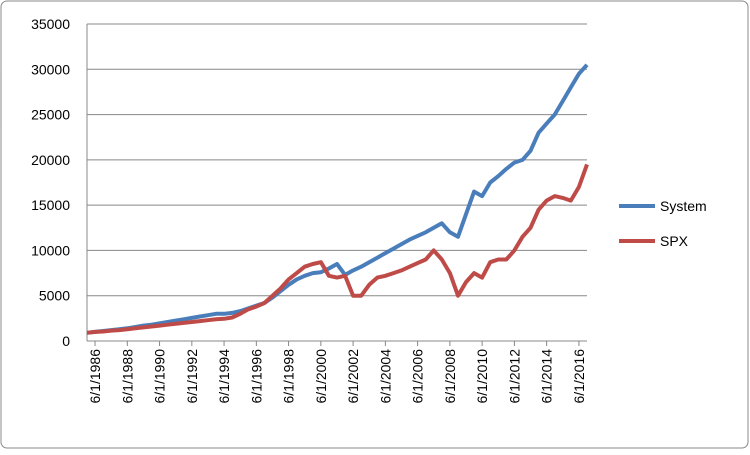  What do you see at coordinates (482, 376) in the screenshot?
I see `x-tick-label: 6/1/2010` at bounding box center [482, 376].